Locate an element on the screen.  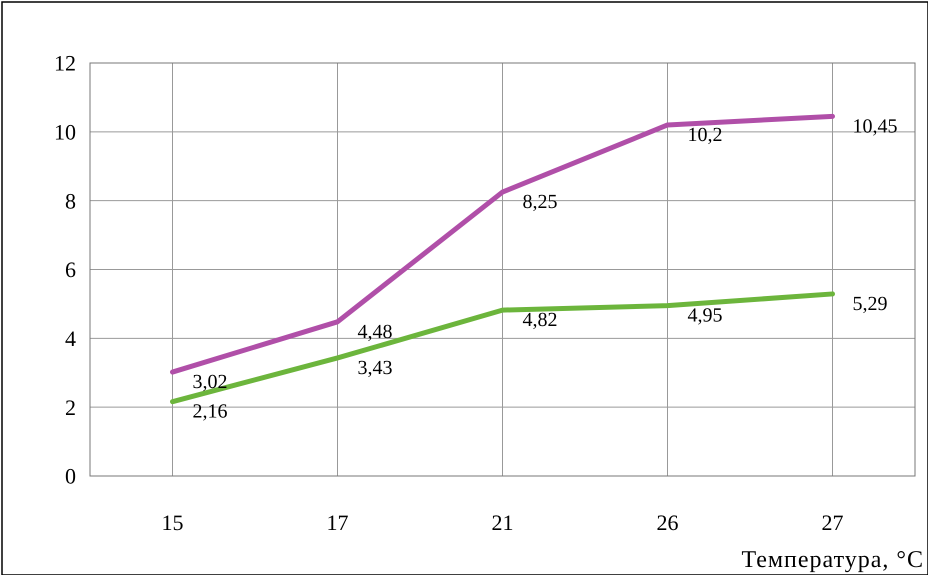
data-label: 2,16 is located at coordinates (210, 411).